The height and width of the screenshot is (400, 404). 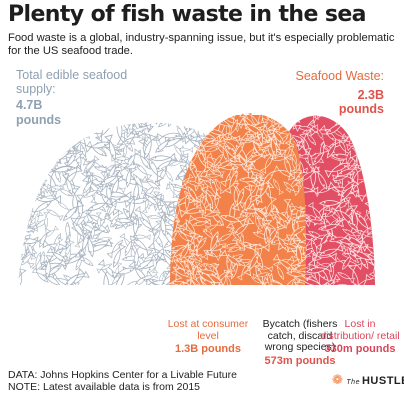 I want to click on category-bycatch-value: 573m pounds, so click(x=300, y=360).